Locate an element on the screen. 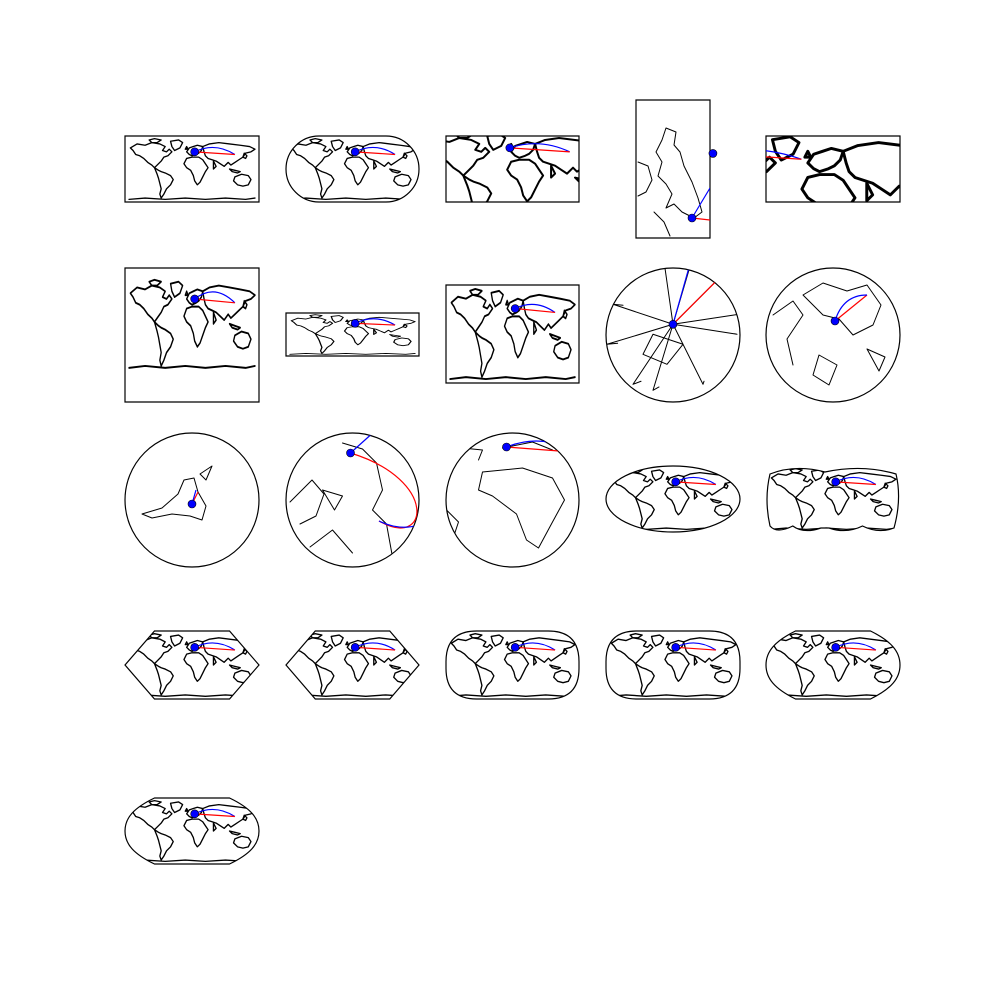 The width and height of the screenshot is (1000, 1000). map-panel-p21 is located at coordinates (192, 831).